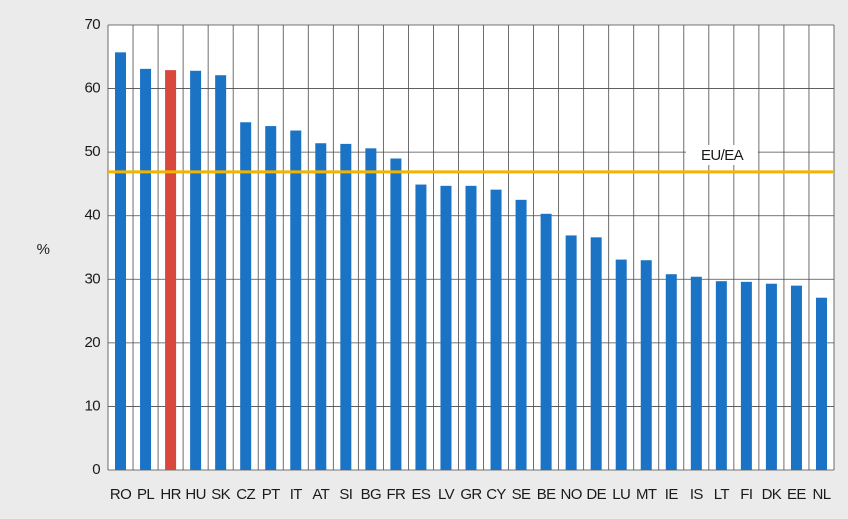 The height and width of the screenshot is (519, 848). Describe the element at coordinates (96, 469) in the screenshot. I see `y-tick-label: 0` at that location.